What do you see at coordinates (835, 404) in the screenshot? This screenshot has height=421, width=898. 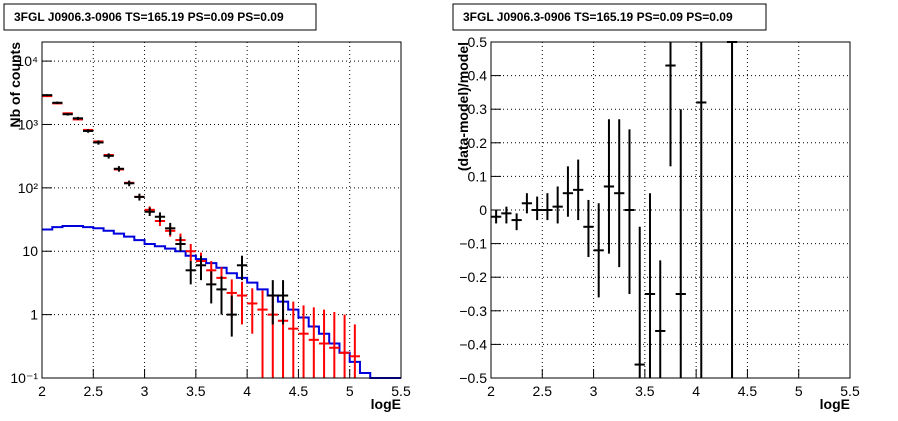 I see `residual-x-label: logE` at bounding box center [835, 404].